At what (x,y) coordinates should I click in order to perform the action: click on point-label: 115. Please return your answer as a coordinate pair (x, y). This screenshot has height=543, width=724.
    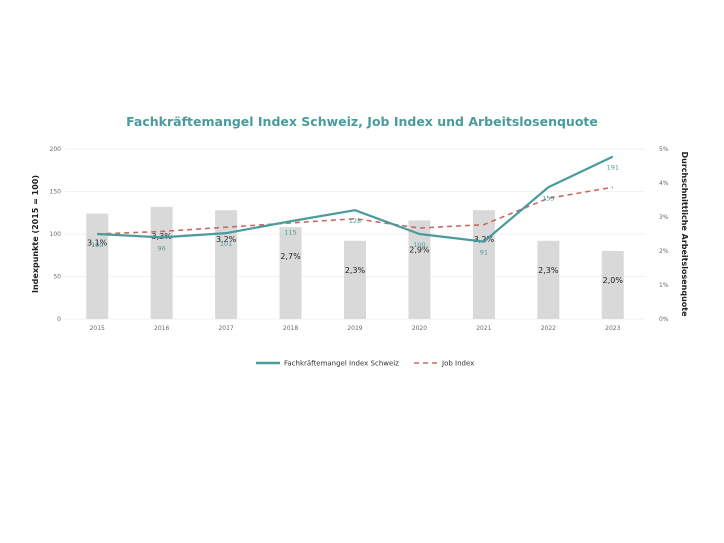
    Looking at the image, I should click on (290, 232).